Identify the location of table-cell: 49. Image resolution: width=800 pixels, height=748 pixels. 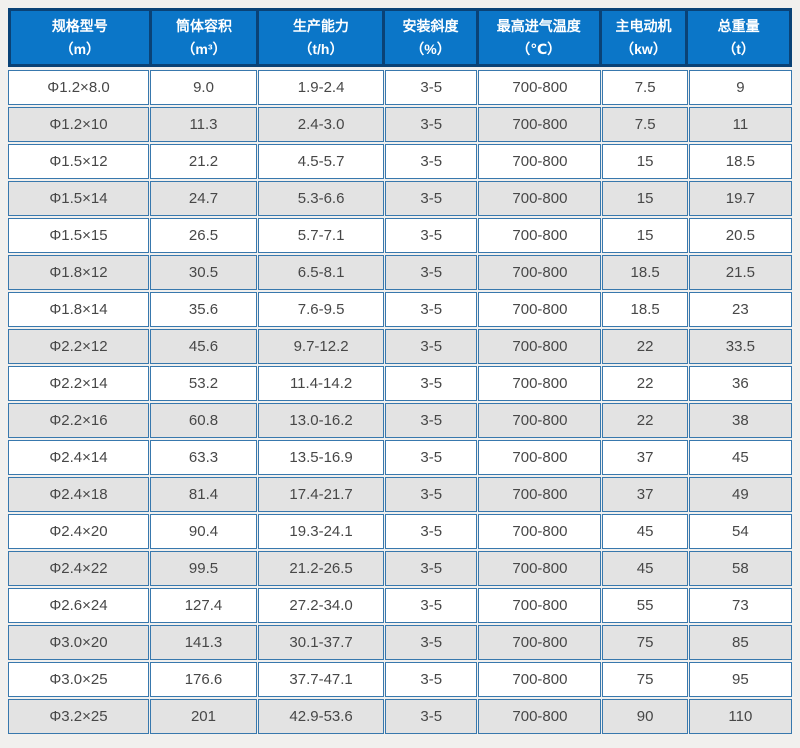
(740, 494).